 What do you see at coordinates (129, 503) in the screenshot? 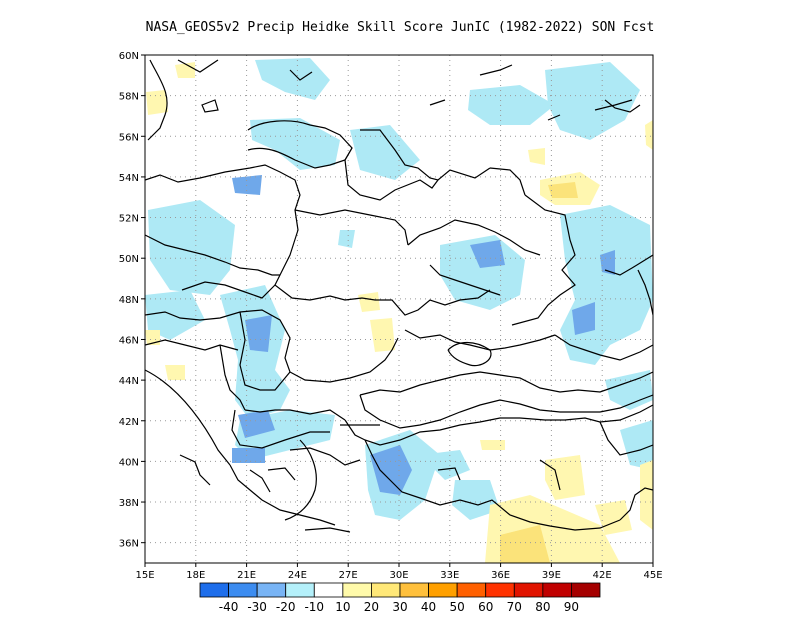
I see `lat-tick-label: 38N` at bounding box center [129, 503].